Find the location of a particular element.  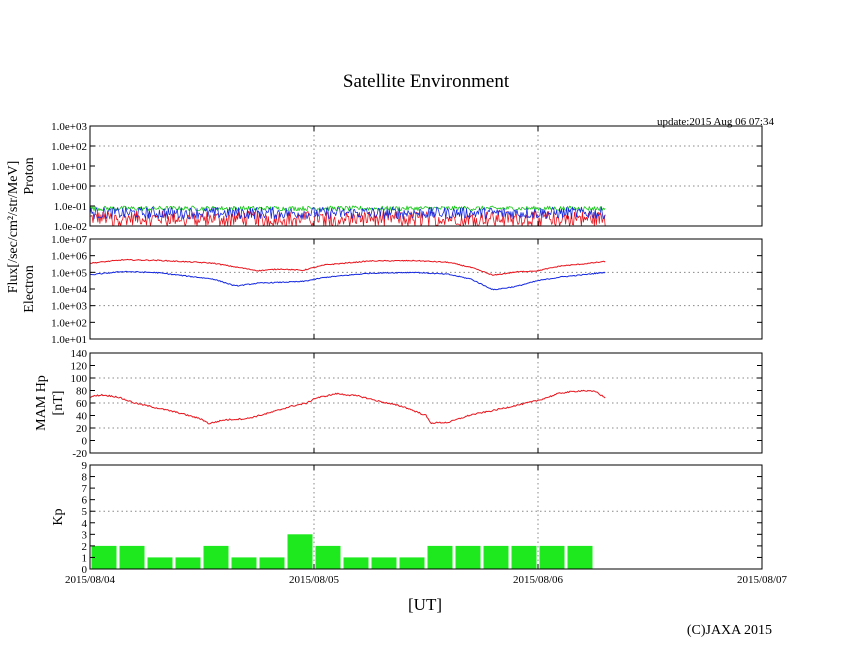

panel-mam-frame is located at coordinates (426, 403).